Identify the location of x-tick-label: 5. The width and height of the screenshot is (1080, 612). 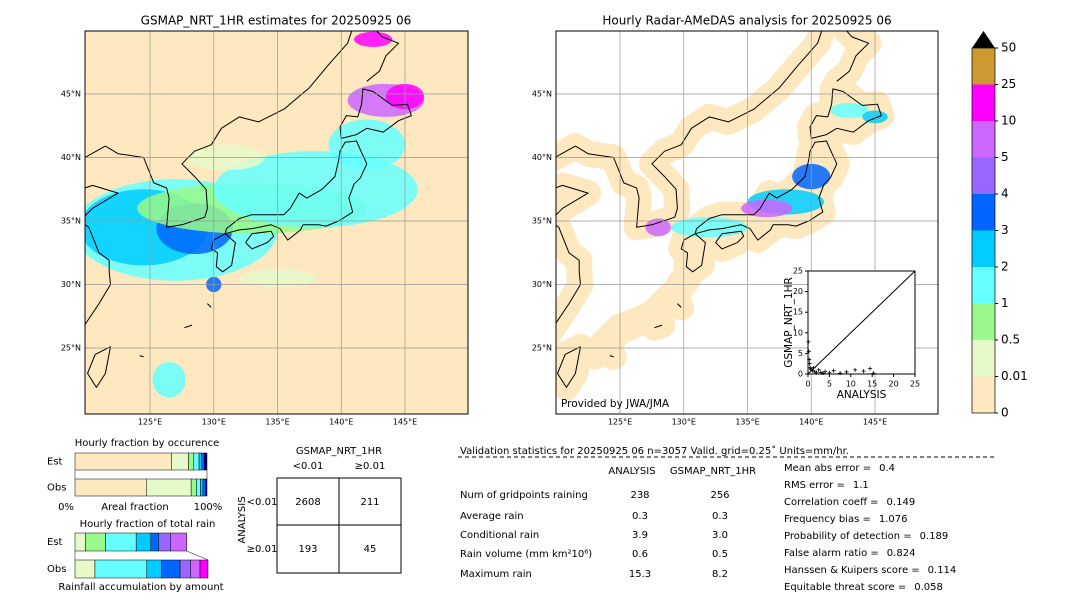
(829, 384).